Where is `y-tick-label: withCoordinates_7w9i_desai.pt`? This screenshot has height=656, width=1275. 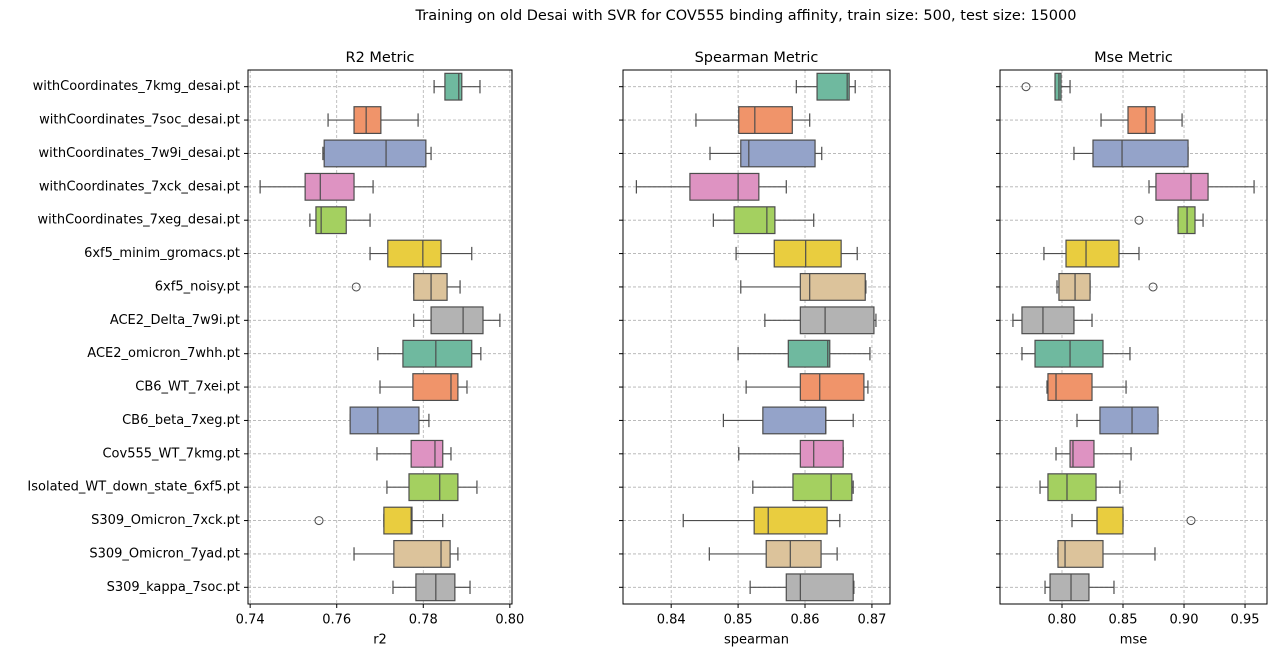 y-tick-label: withCoordinates_7w9i_desai.pt is located at coordinates (140, 153).